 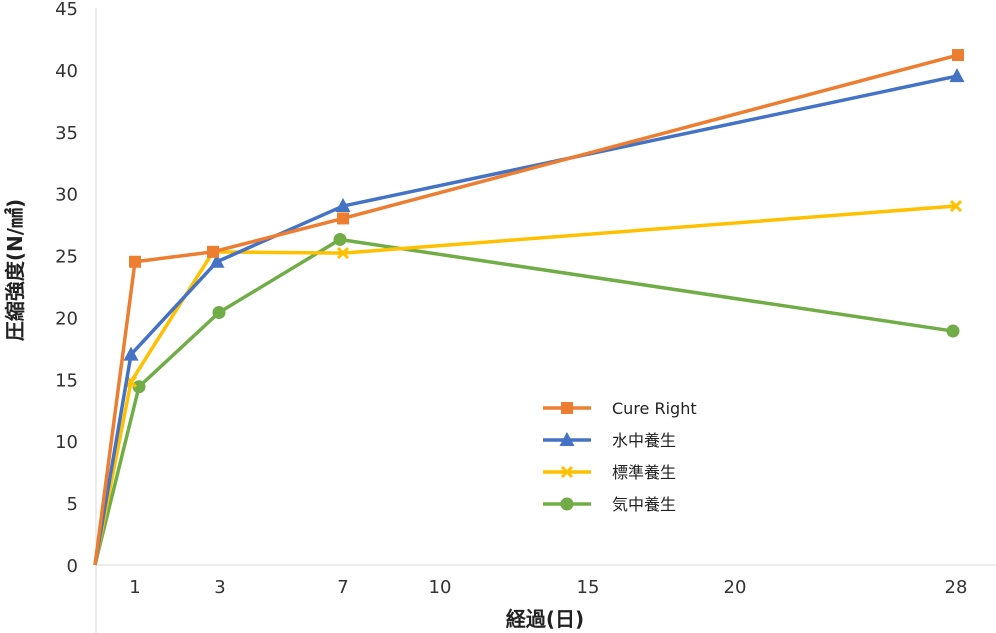 What do you see at coordinates (66, 318) in the screenshot?
I see `y-tick-label: 20` at bounding box center [66, 318].